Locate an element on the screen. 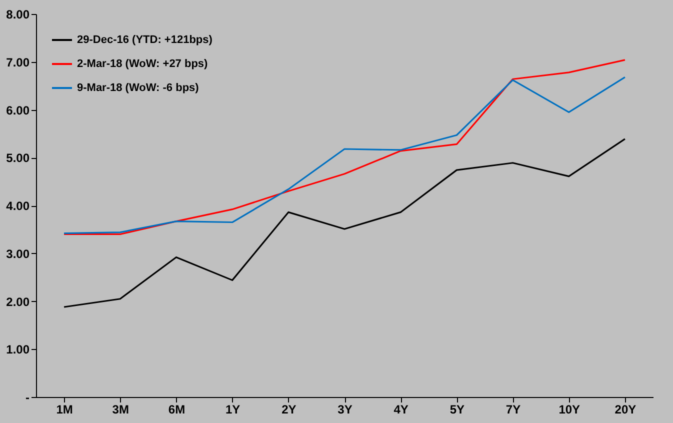 Image resolution: width=673 pixels, height=423 pixels. y-tick-label: 8.00 is located at coordinates (18, 15).